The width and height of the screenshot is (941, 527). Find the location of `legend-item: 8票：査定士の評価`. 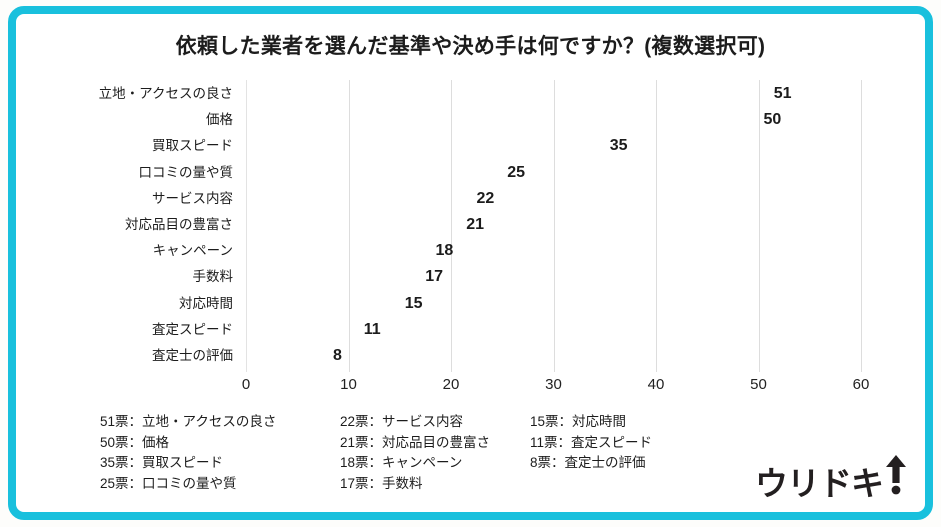

legend-item: 8票：査定士の評価 is located at coordinates (588, 462).